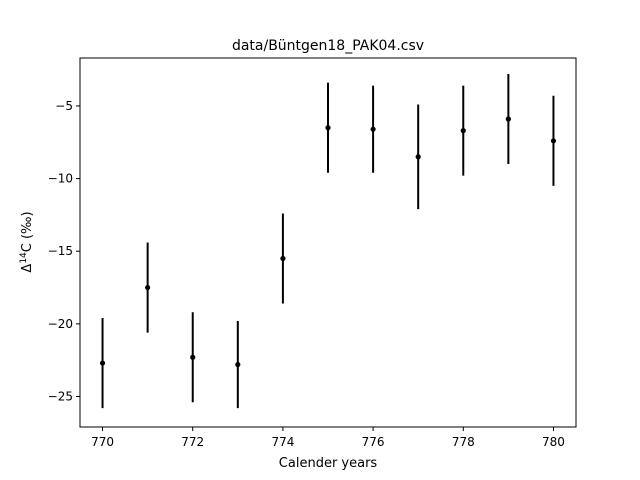  What do you see at coordinates (27, 268) in the screenshot?
I see `y-axis-label-delta: Δ` at bounding box center [27, 268].